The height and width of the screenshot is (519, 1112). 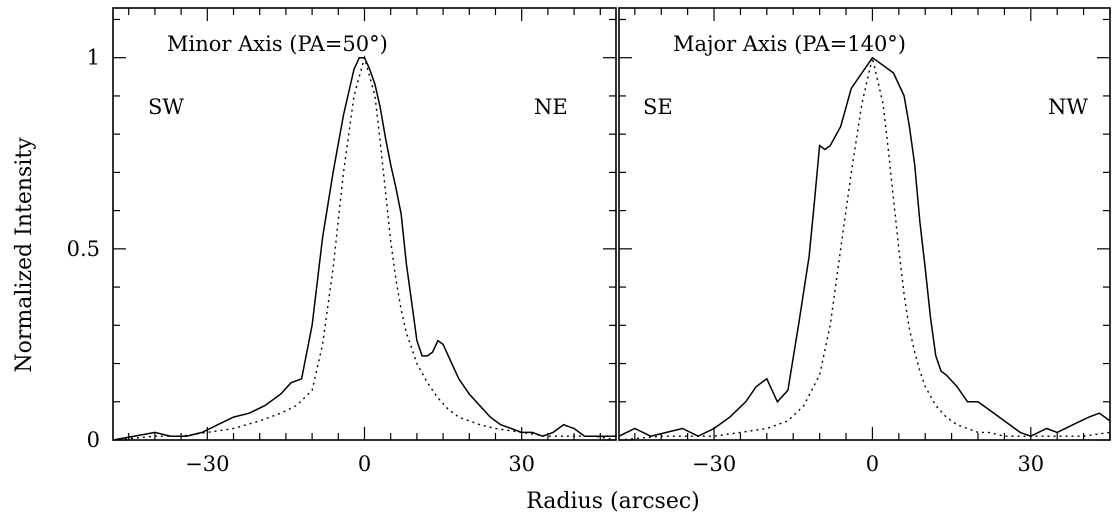 What do you see at coordinates (1068, 107) in the screenshot?
I see `annotation-nw: NW` at bounding box center [1068, 107].